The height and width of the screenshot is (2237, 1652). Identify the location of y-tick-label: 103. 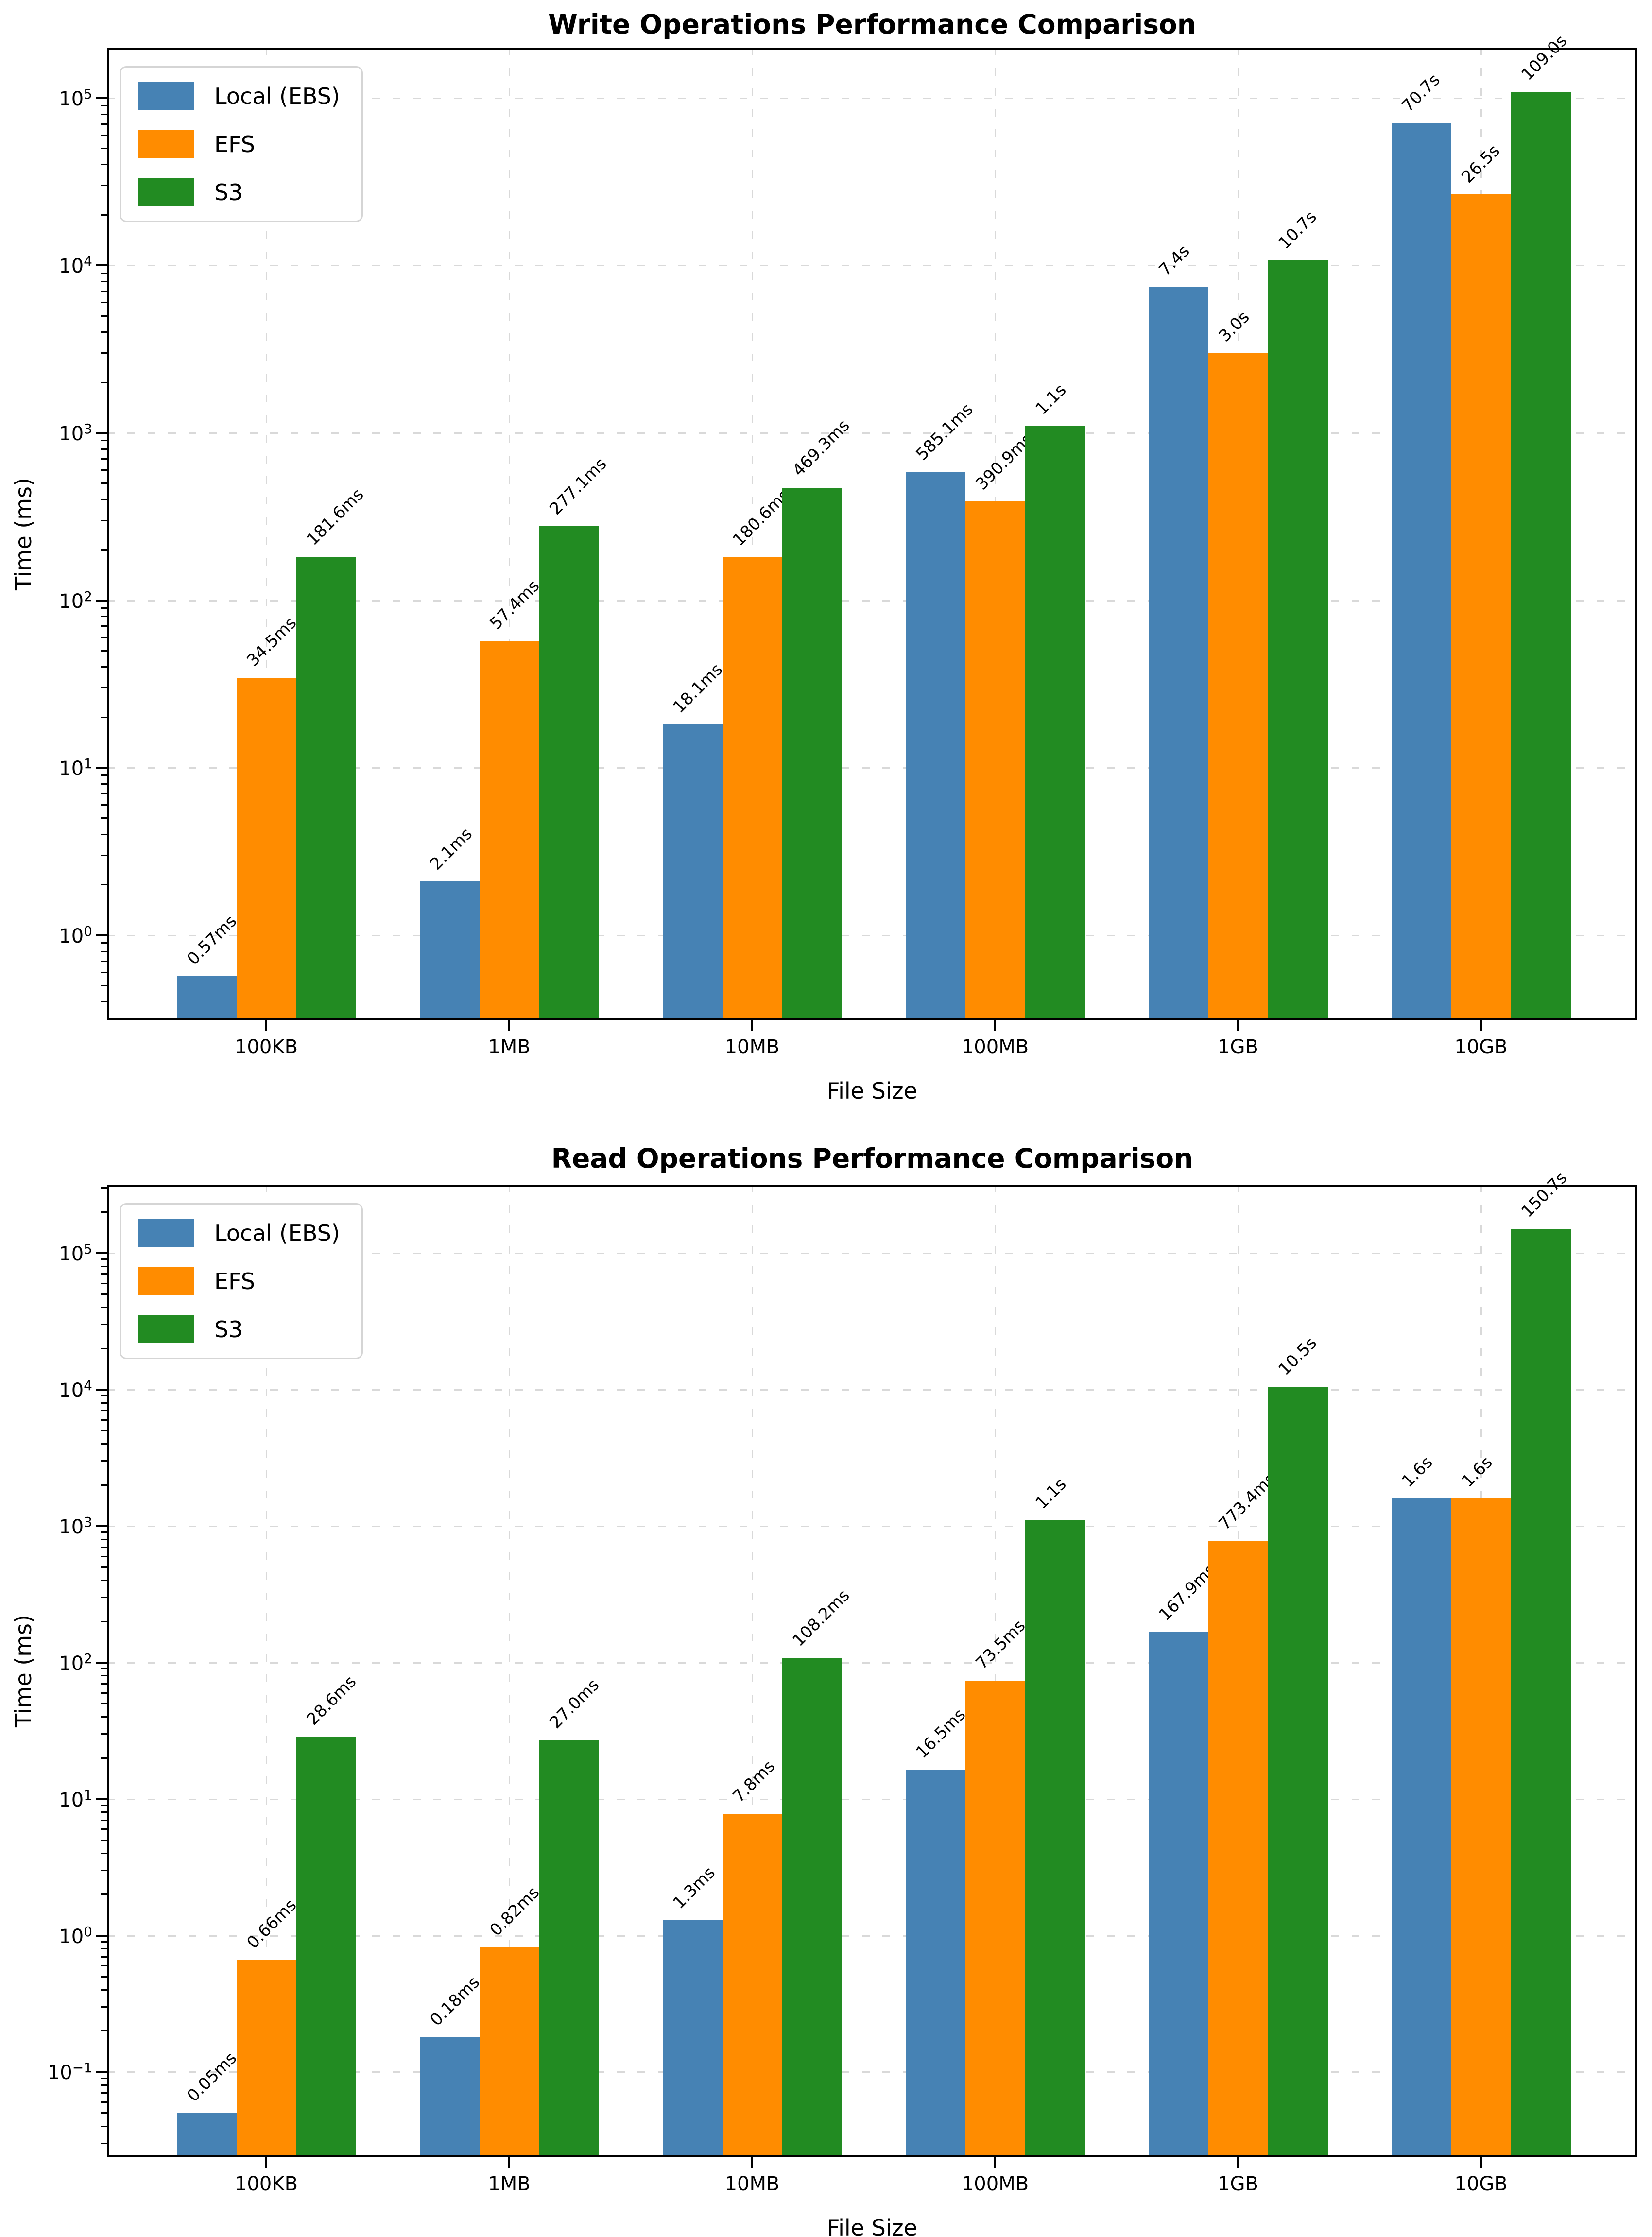
(76, 433).